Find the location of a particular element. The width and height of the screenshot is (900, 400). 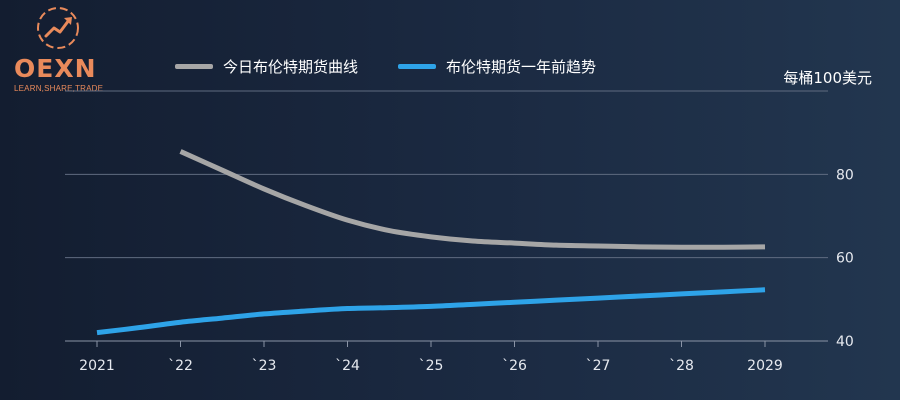

legend-label-today: 今日布伦特期货曲线 is located at coordinates (291, 67).